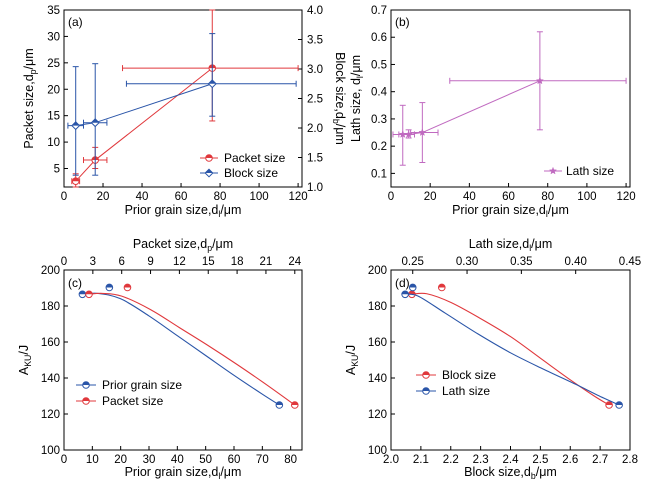  What do you see at coordinates (209, 156) in the screenshot?
I see `panel-a-legend-marker-0-fill` at bounding box center [209, 156].